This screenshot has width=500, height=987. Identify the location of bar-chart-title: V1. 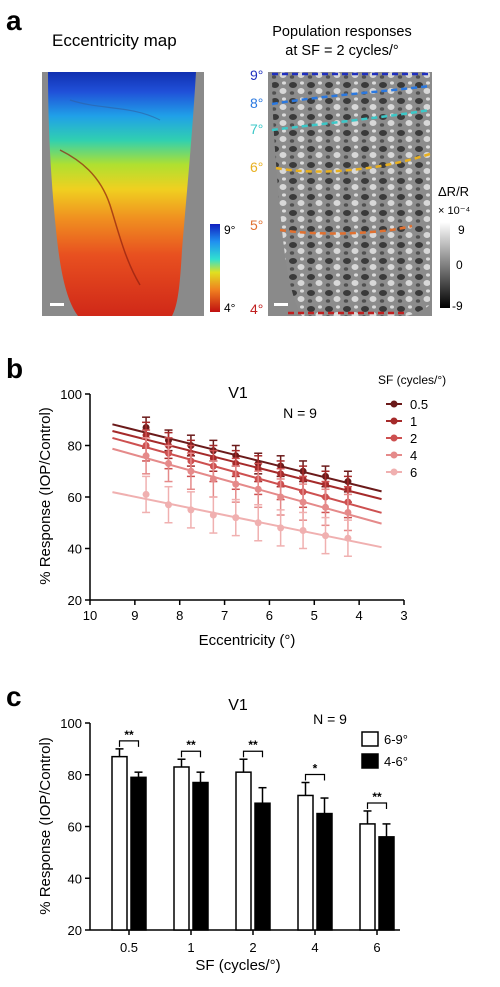
(238, 705).